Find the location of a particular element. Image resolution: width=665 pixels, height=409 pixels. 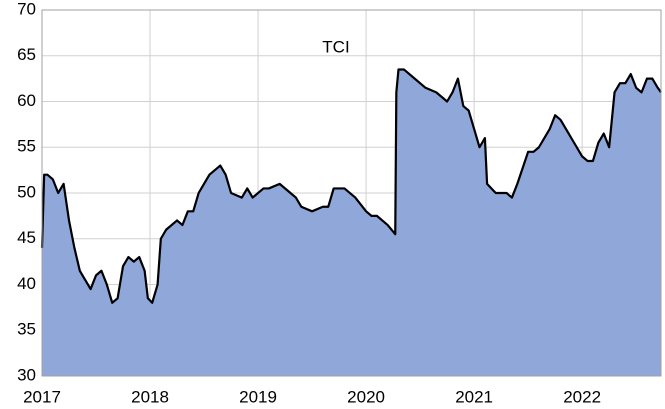

x-tick-label: 2017 is located at coordinates (42, 396).